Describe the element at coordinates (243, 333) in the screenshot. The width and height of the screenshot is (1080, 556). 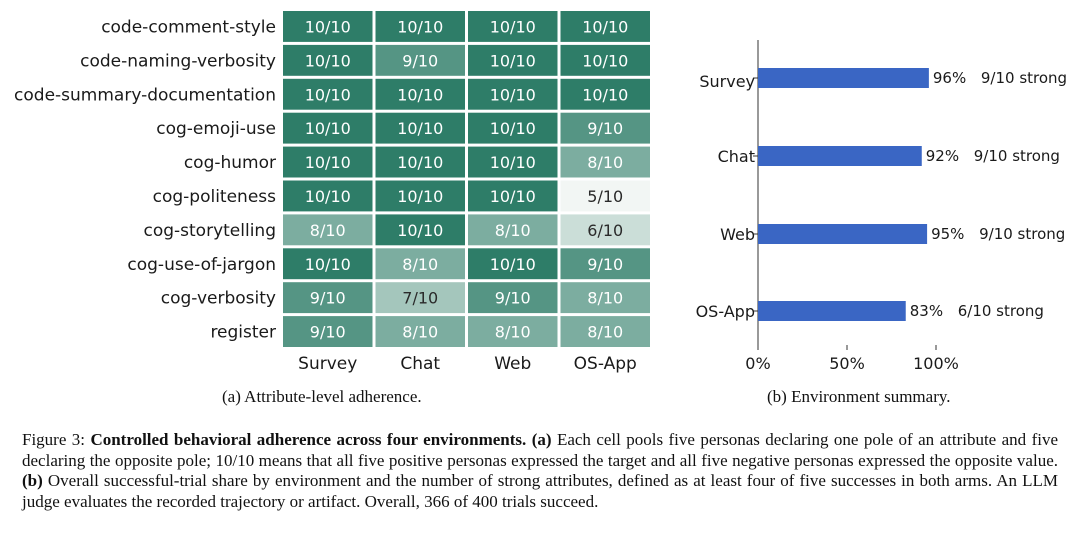
I see `heatmap-row-label: register` at that location.